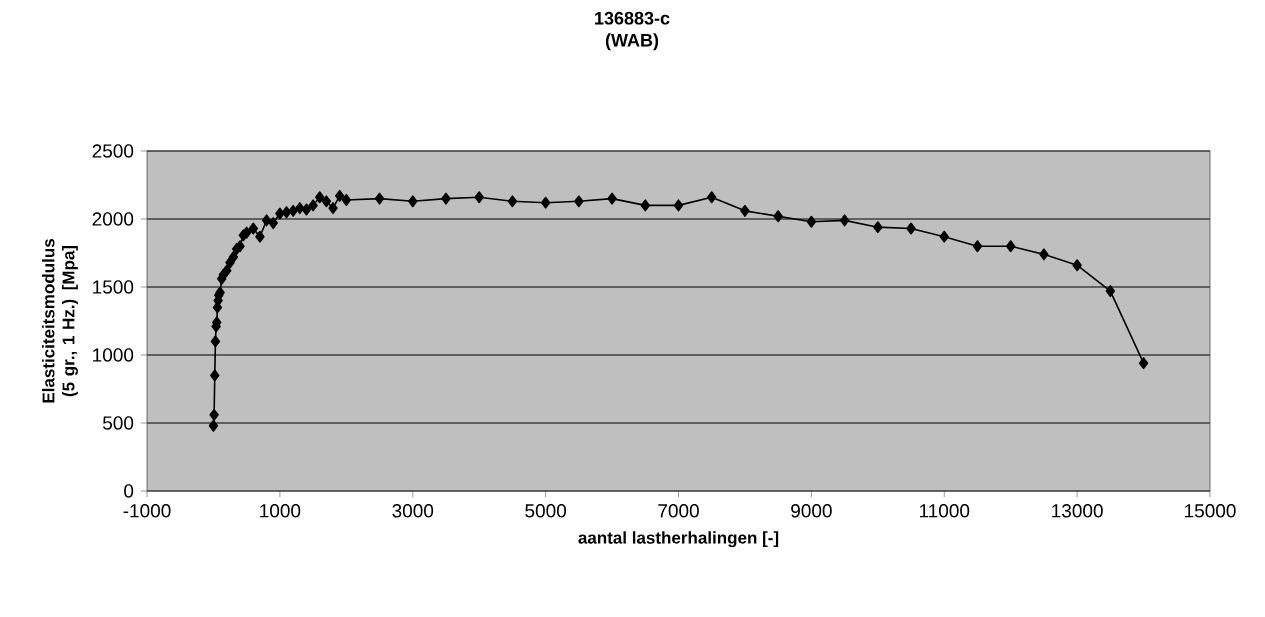 This screenshot has height=617, width=1265. Describe the element at coordinates (113, 355) in the screenshot. I see `y-tick-label: 1000` at that location.